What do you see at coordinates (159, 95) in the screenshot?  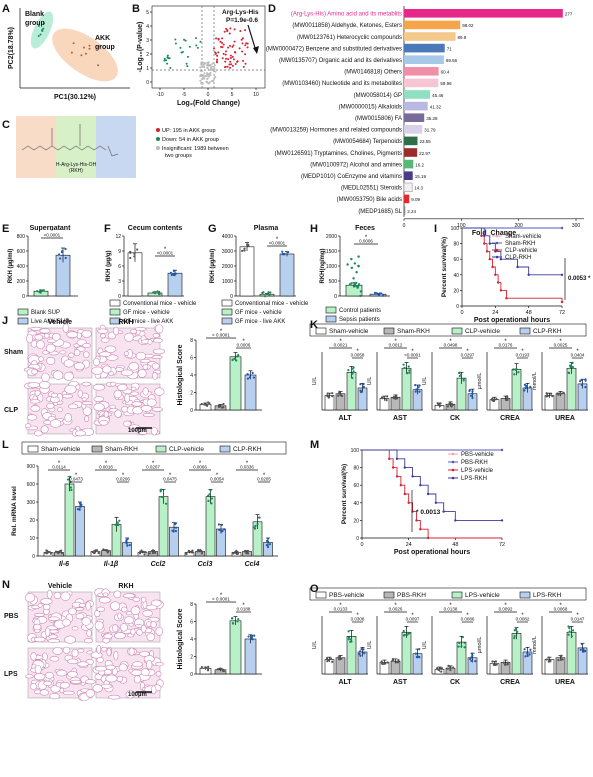 I see `tick-label: -10` at bounding box center [159, 95].